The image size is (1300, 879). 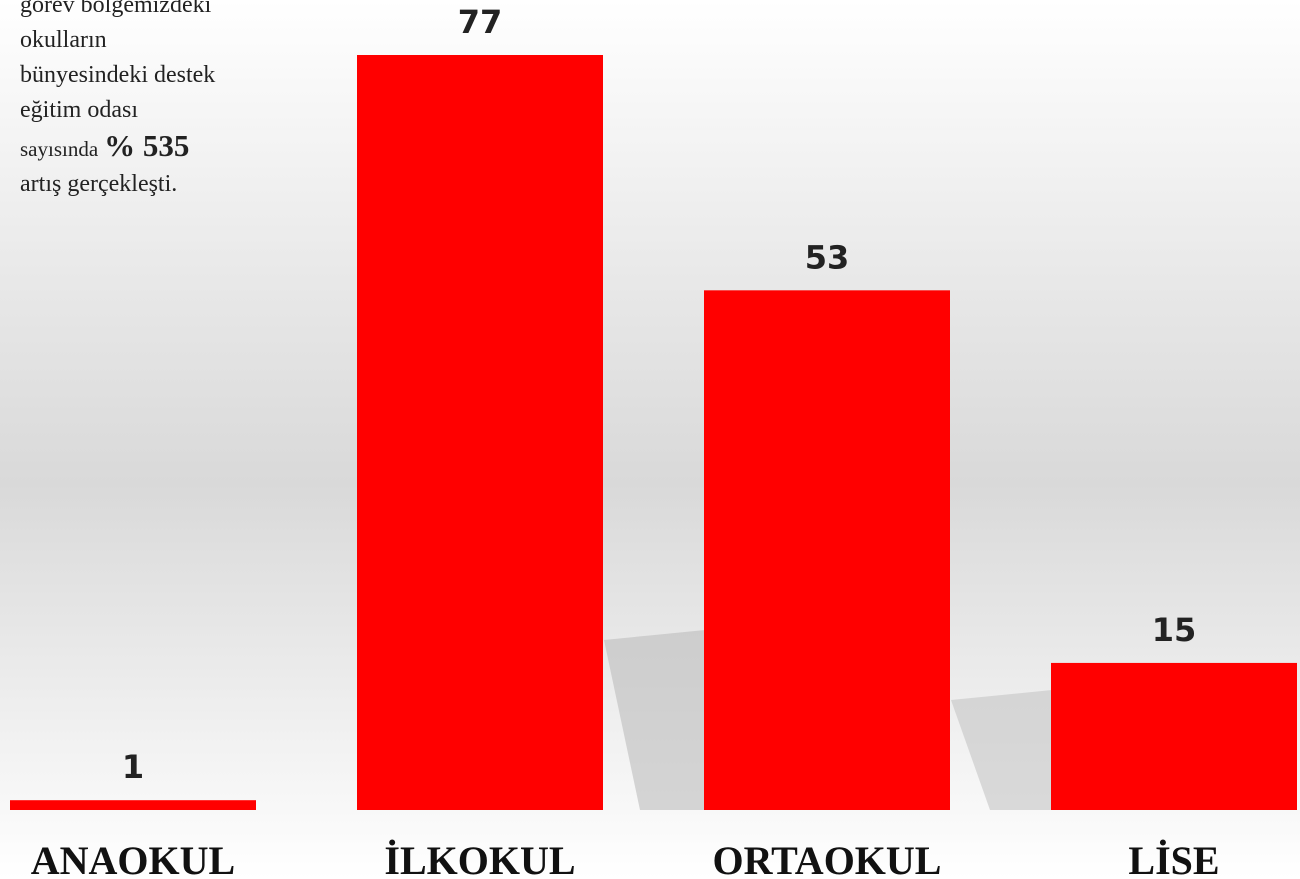 What do you see at coordinates (480, 22) in the screenshot?
I see `value-label: 77` at bounding box center [480, 22].